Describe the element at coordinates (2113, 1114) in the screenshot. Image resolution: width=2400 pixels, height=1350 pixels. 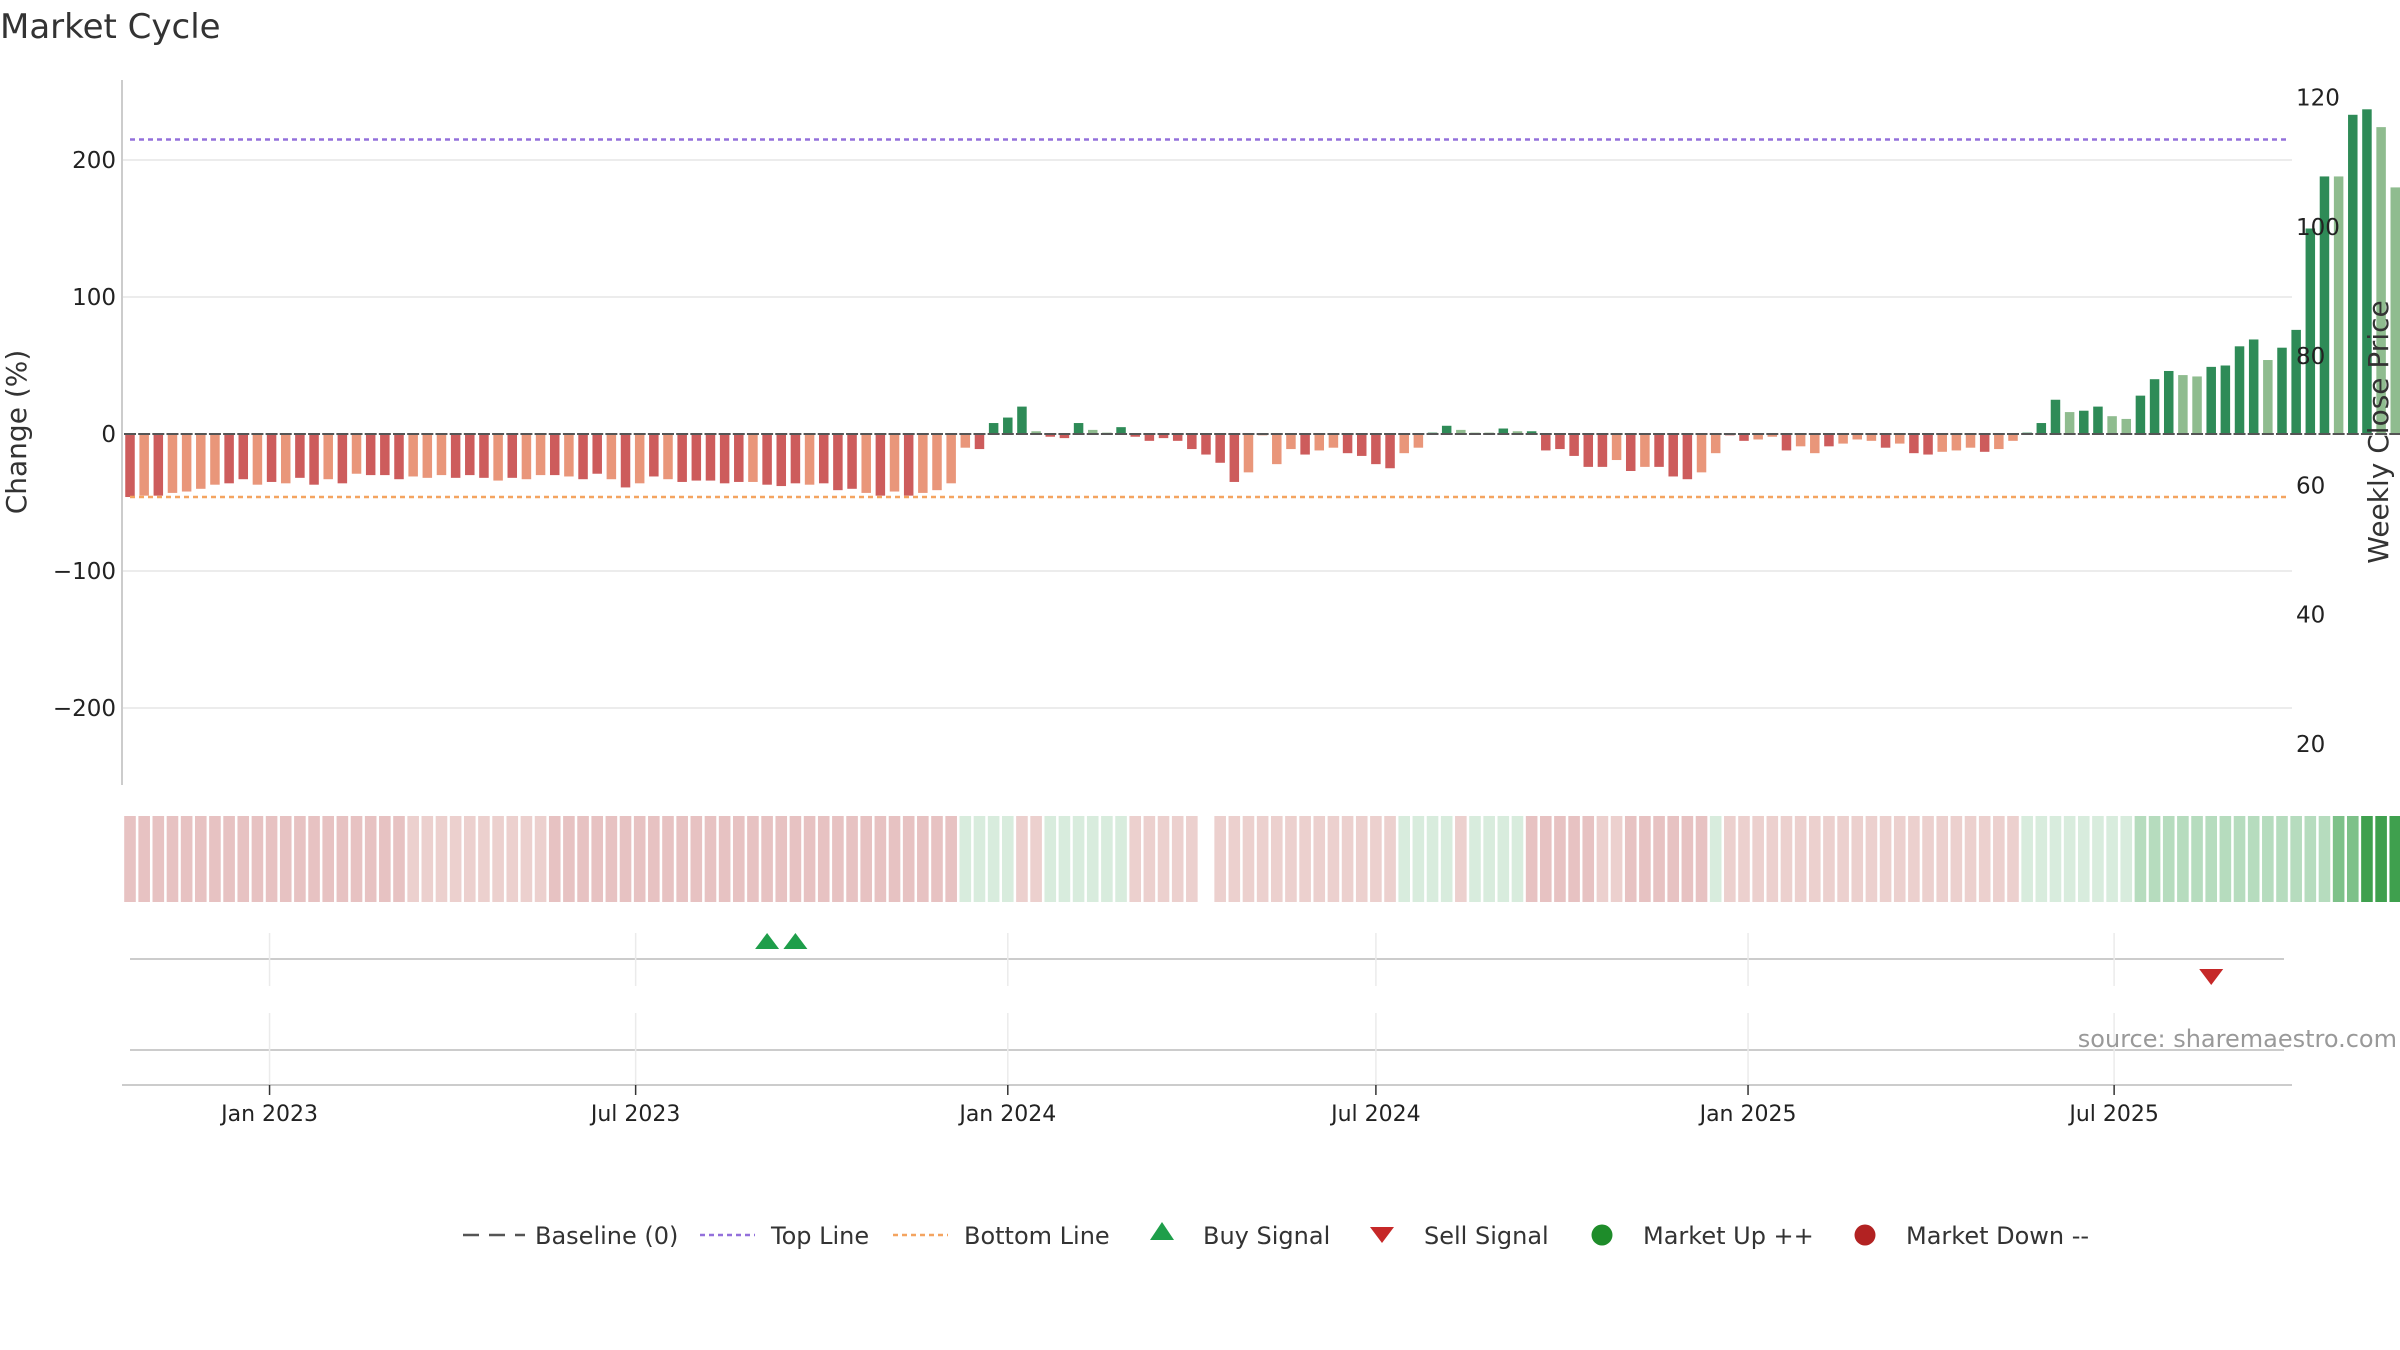
I see `date-tick-label: Jul 2025` at that location.